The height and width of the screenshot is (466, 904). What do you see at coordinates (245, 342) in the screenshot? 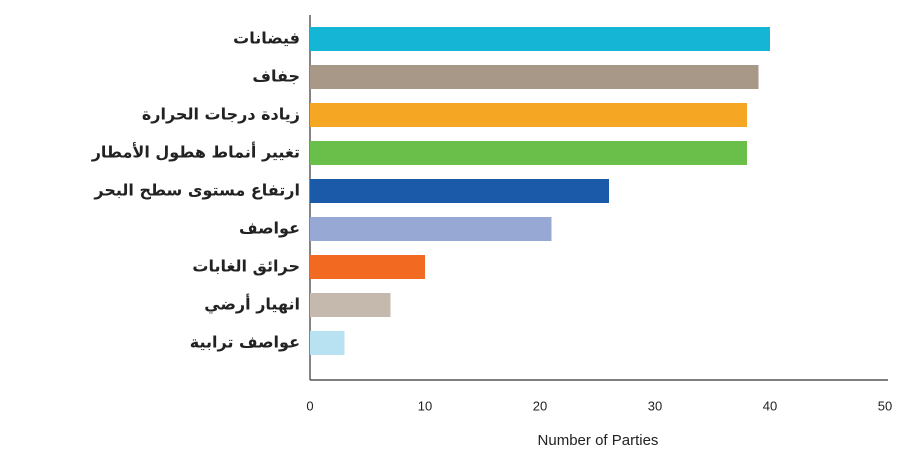
I see `y-tick-label: عواصف ترابية` at bounding box center [245, 342].